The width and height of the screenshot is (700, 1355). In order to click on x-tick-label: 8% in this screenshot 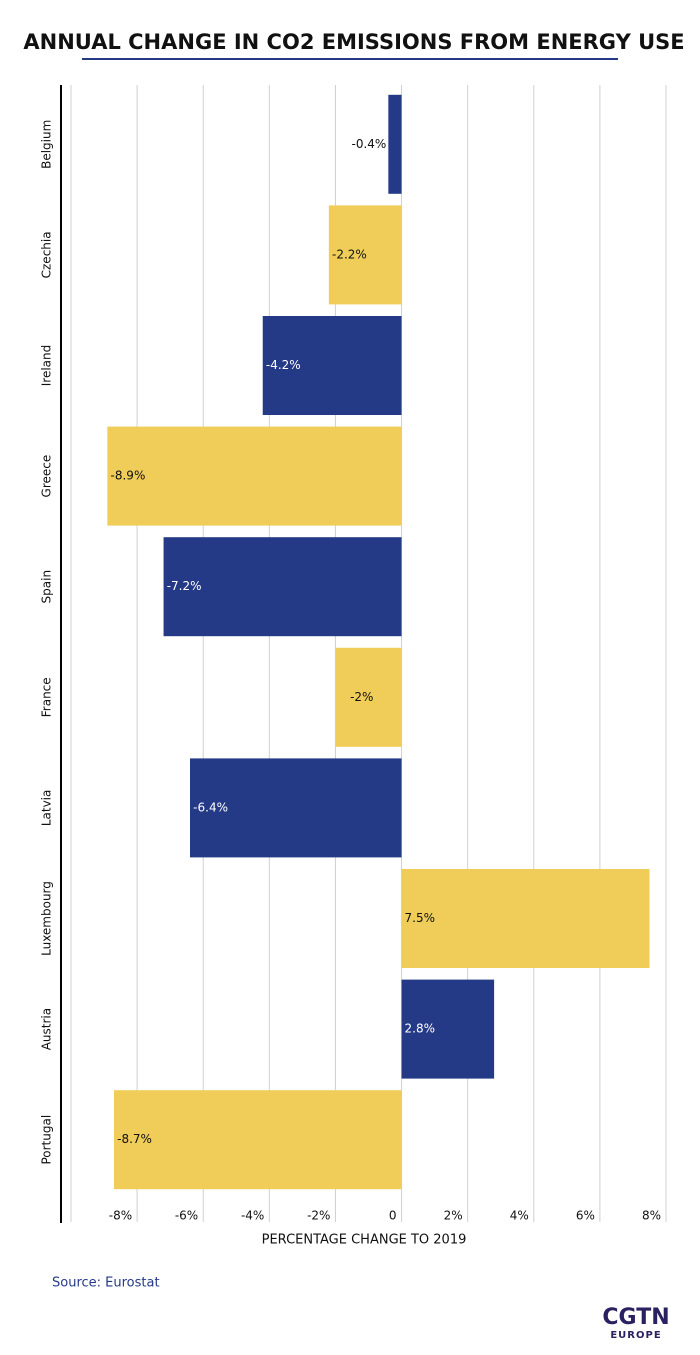, I will do `click(651, 1216)`.